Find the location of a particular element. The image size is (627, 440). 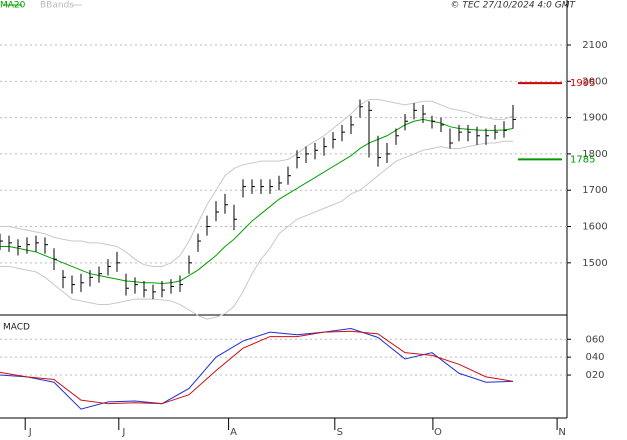

y-tick-label: 060 is located at coordinates (594, 339).